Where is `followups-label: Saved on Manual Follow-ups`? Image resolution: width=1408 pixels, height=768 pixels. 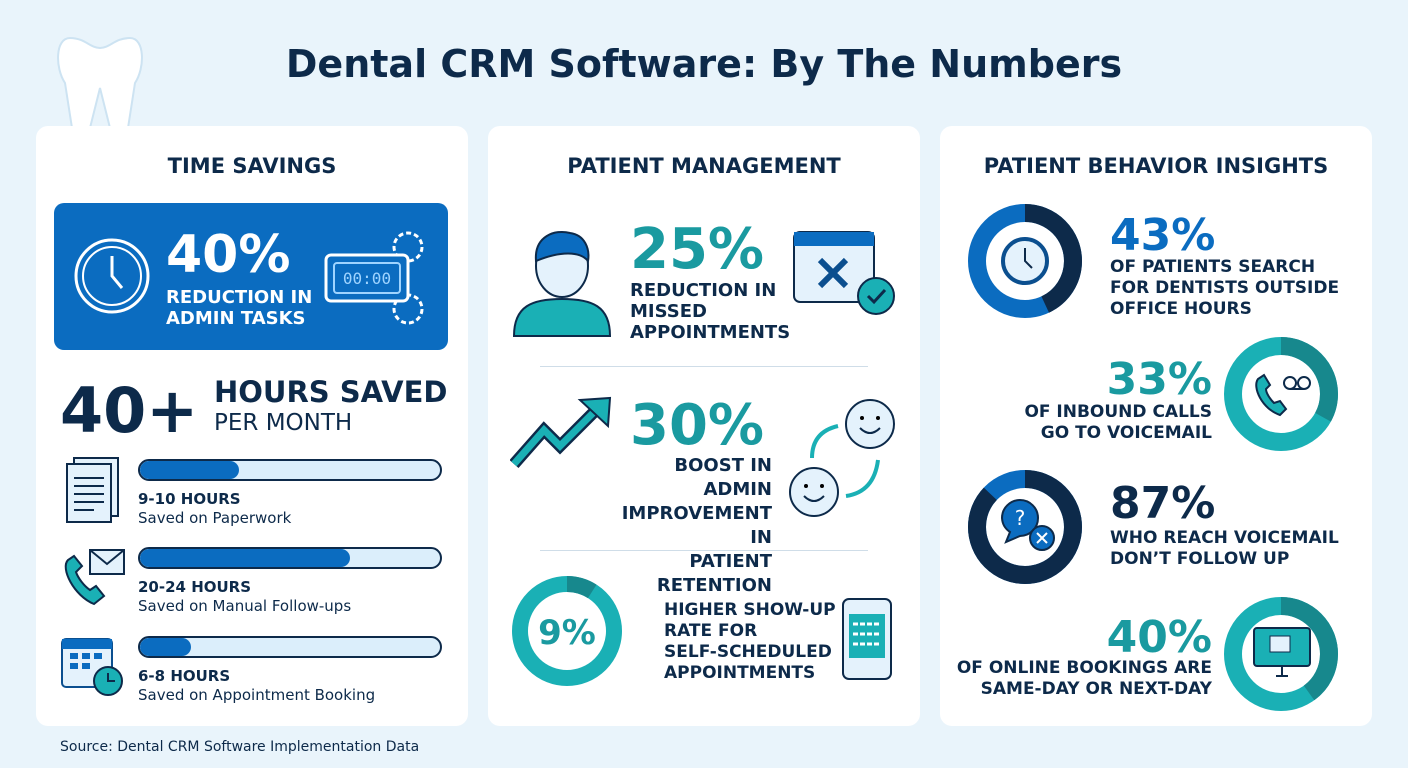 followups-label: Saved on Manual Follow-ups is located at coordinates (245, 606).